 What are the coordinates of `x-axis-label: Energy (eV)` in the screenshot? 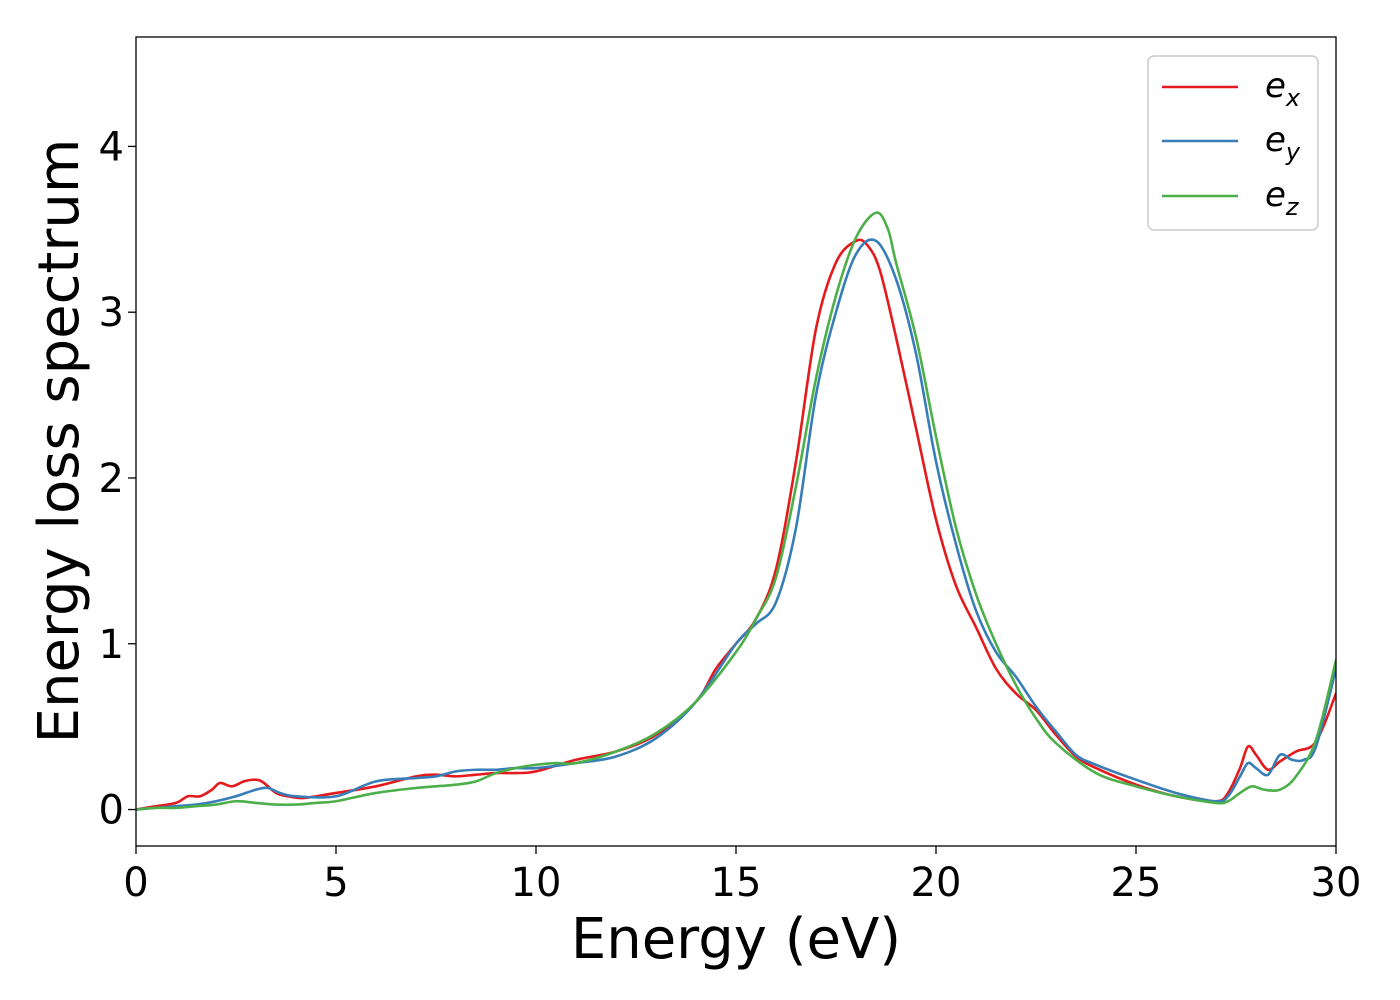 It's located at (736, 939).